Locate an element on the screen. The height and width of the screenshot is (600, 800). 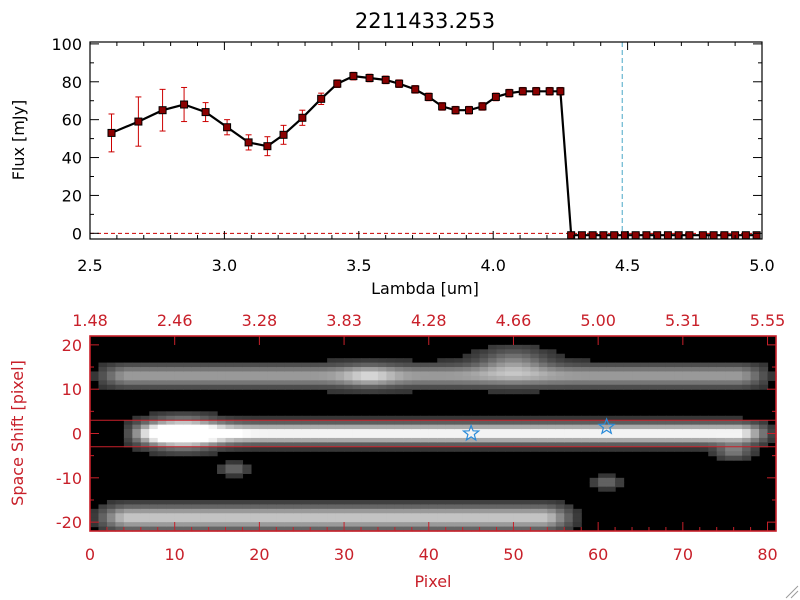
y-tick-label: 0 is located at coordinates (77, 233).